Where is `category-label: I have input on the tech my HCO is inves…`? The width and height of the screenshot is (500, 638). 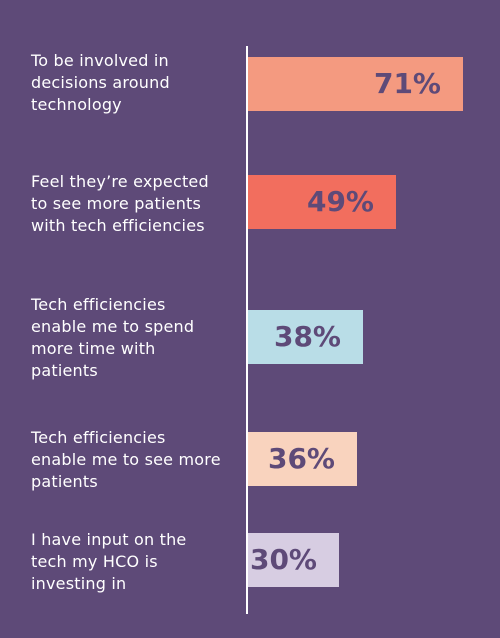 category-label: I have input on the tech my HCO is inves… is located at coordinates (109, 561).